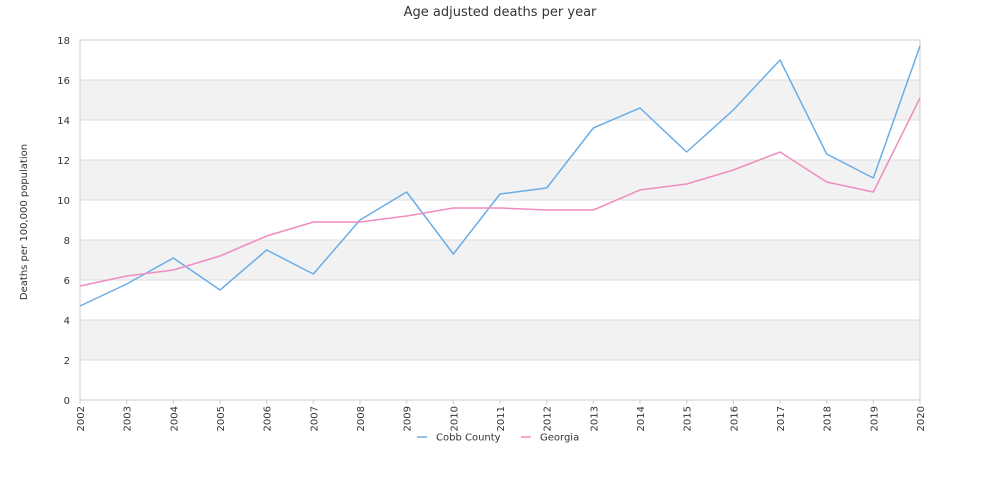 The height and width of the screenshot is (500, 1000). What do you see at coordinates (688, 418) in the screenshot?
I see `x-tick-label: 2015` at bounding box center [688, 418].